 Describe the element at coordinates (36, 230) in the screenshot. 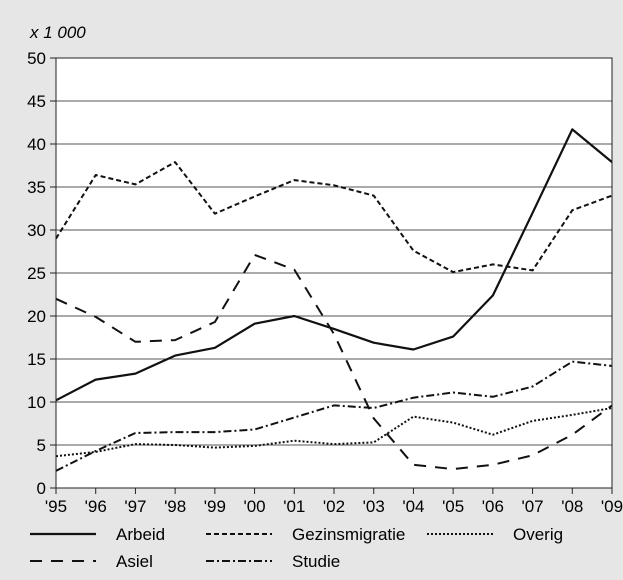

I see `y-tick-label: 30` at that location.